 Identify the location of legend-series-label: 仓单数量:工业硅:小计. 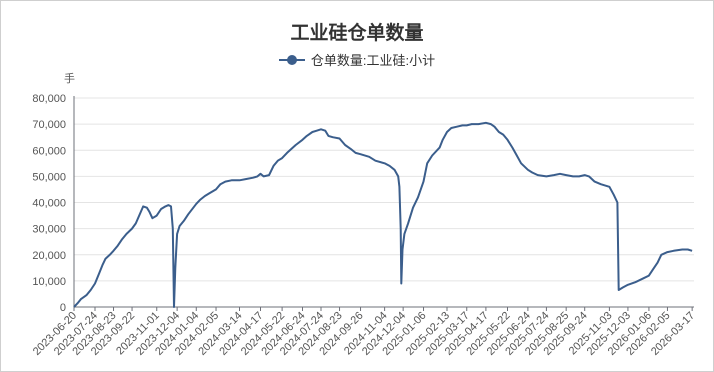
(373, 60).